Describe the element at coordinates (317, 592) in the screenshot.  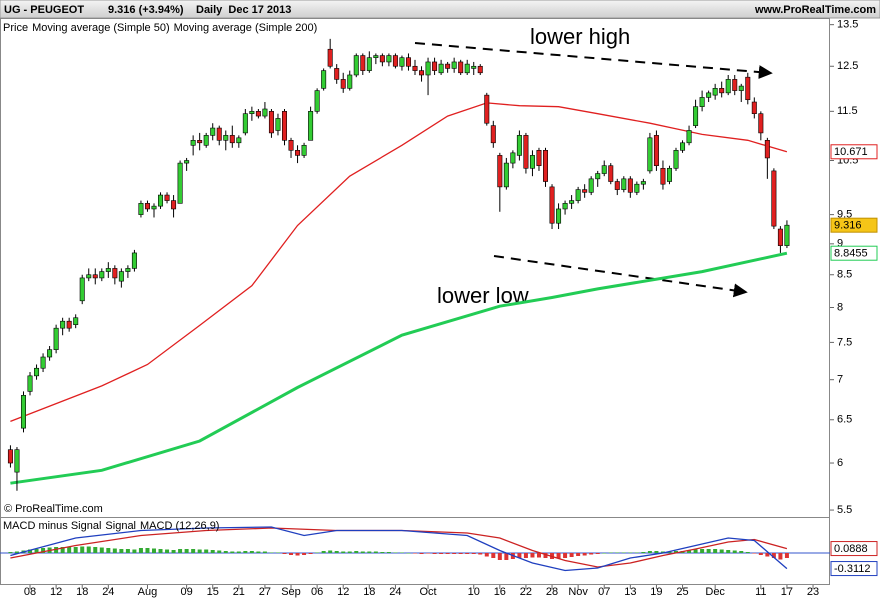
I see `x-tick-label: 06` at that location.